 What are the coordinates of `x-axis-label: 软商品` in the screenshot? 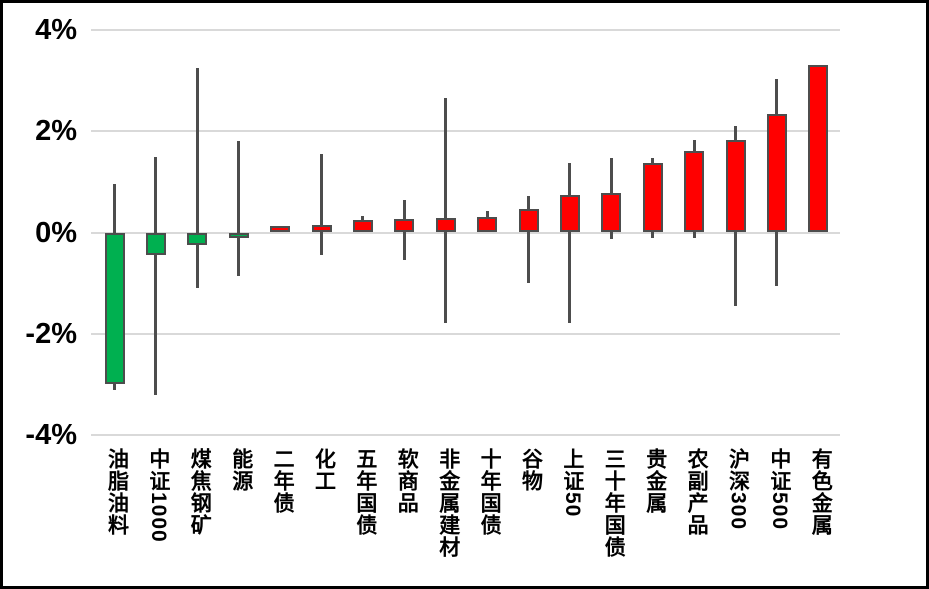 It's located at (407, 481).